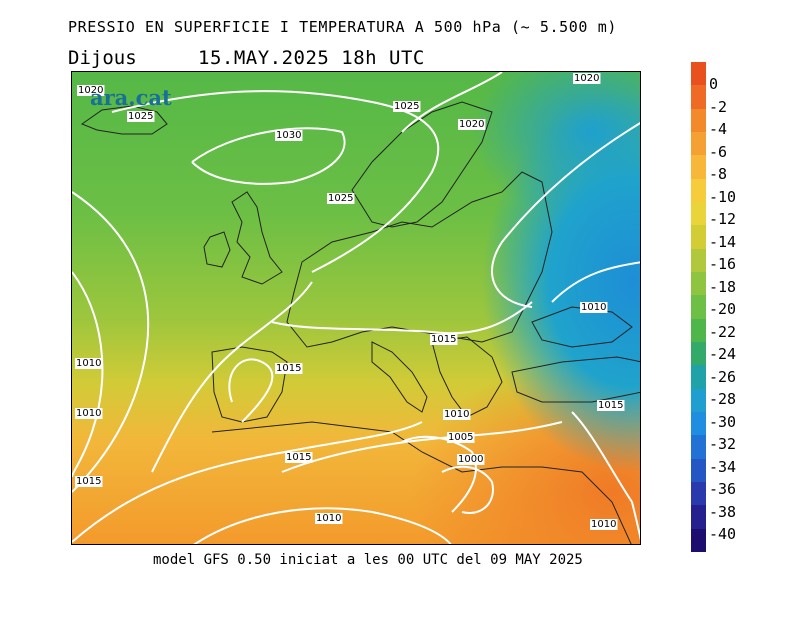  Describe the element at coordinates (575, 379) in the screenshot. I see `coastline-turkey` at that location.